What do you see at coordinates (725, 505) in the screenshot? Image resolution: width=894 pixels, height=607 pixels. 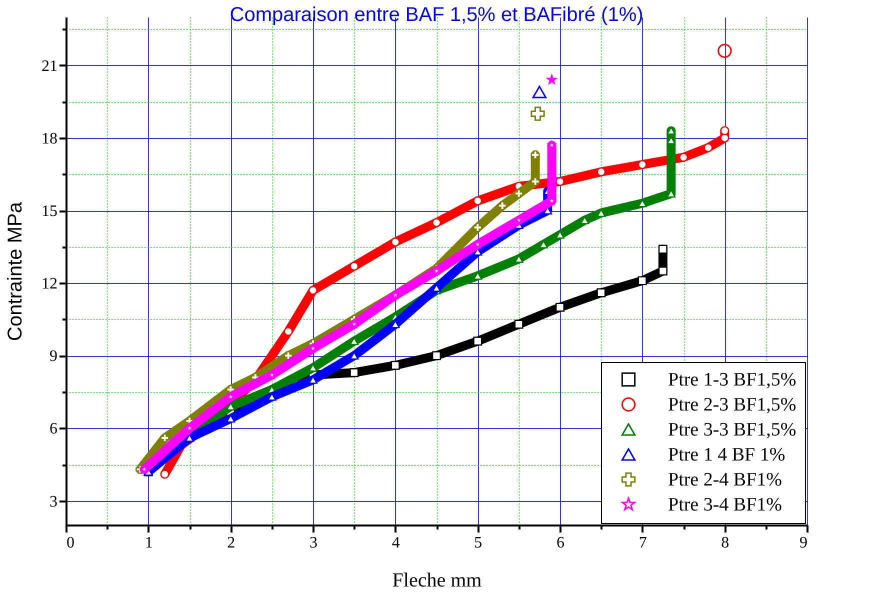 I see `legend-label: Ptre 3-4 BF1%` at bounding box center [725, 505].